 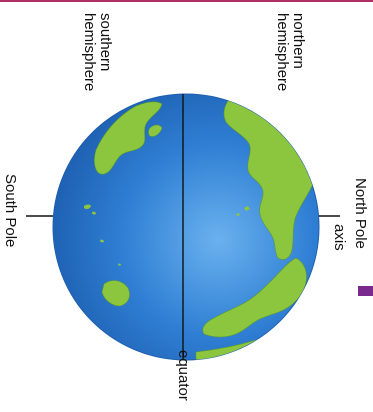 I want to click on southern-hemisphere-label: southern hemisphere, so click(x=97, y=52).